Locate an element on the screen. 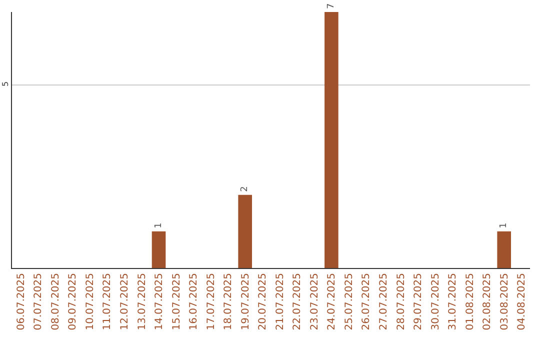  x-tick-label: 03.08.2025 is located at coordinates (504, 301).